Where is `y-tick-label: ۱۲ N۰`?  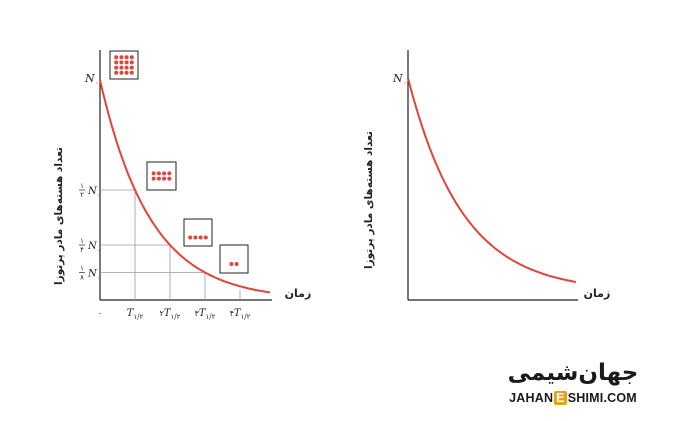
y-tick-label: ۱۲ N۰ is located at coordinates (89, 190).